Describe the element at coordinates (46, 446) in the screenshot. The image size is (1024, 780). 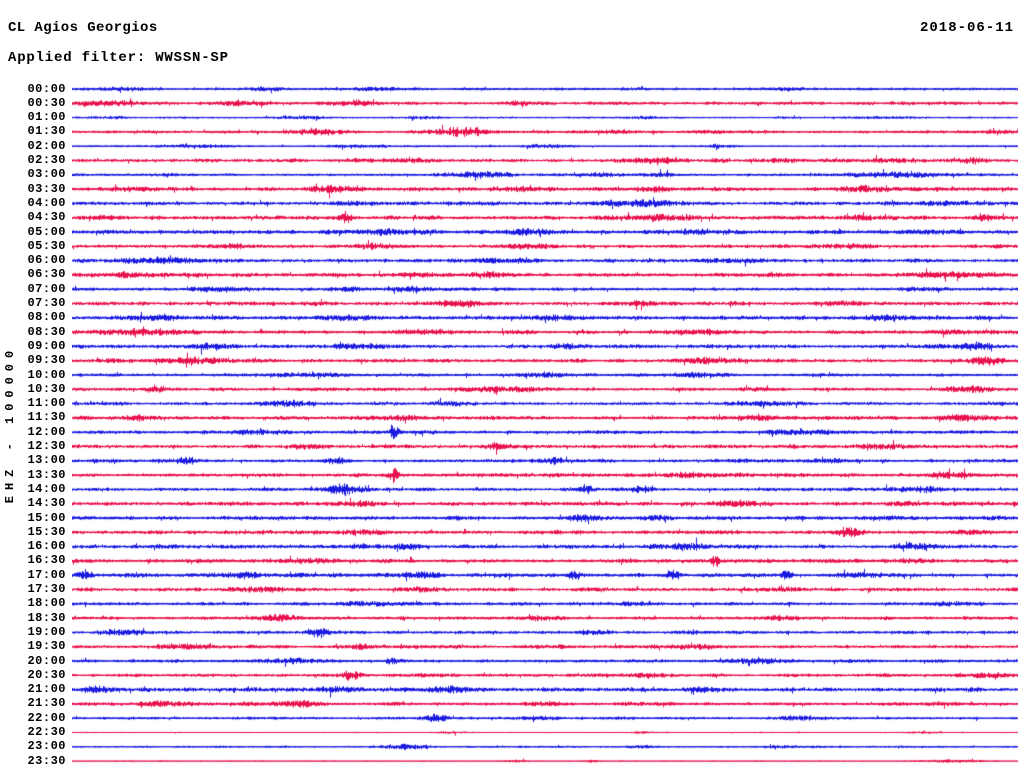
I see `trace-time-label: 12:30` at that location.